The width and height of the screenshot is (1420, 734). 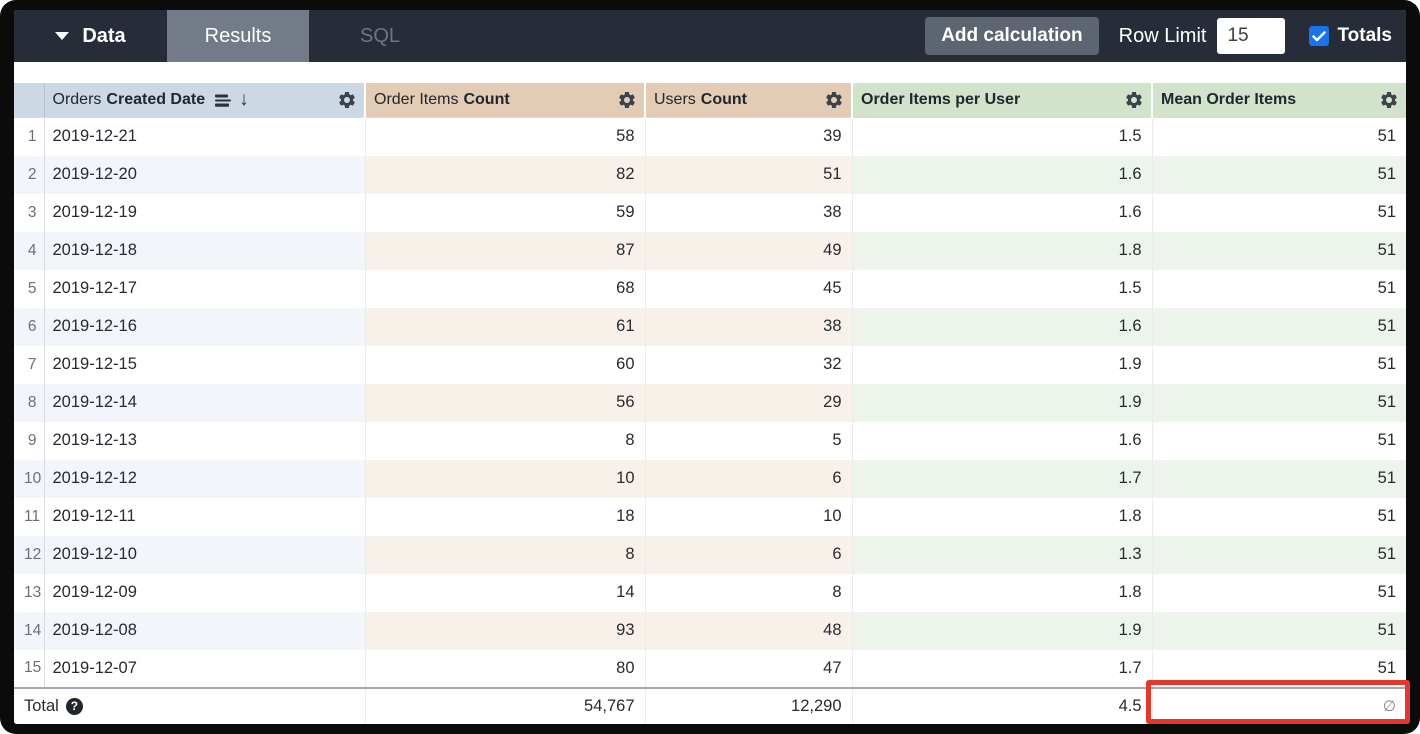 What do you see at coordinates (505, 592) in the screenshot?
I see `cell-order-items-count: 14` at bounding box center [505, 592].